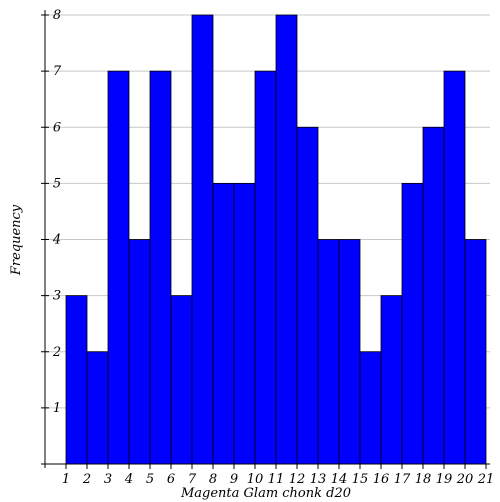 Image resolution: width=500 pixels, height=502 pixels. What do you see at coordinates (423, 479) in the screenshot?
I see `x-tick-label: 18` at bounding box center [423, 479].